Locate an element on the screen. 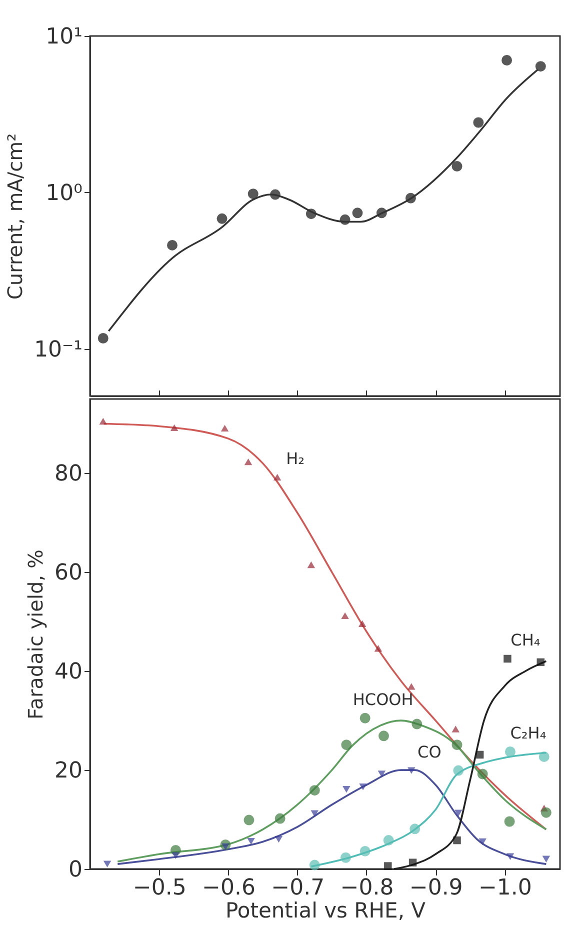  y-tick-label: 10⁰ is located at coordinates (64, 193).